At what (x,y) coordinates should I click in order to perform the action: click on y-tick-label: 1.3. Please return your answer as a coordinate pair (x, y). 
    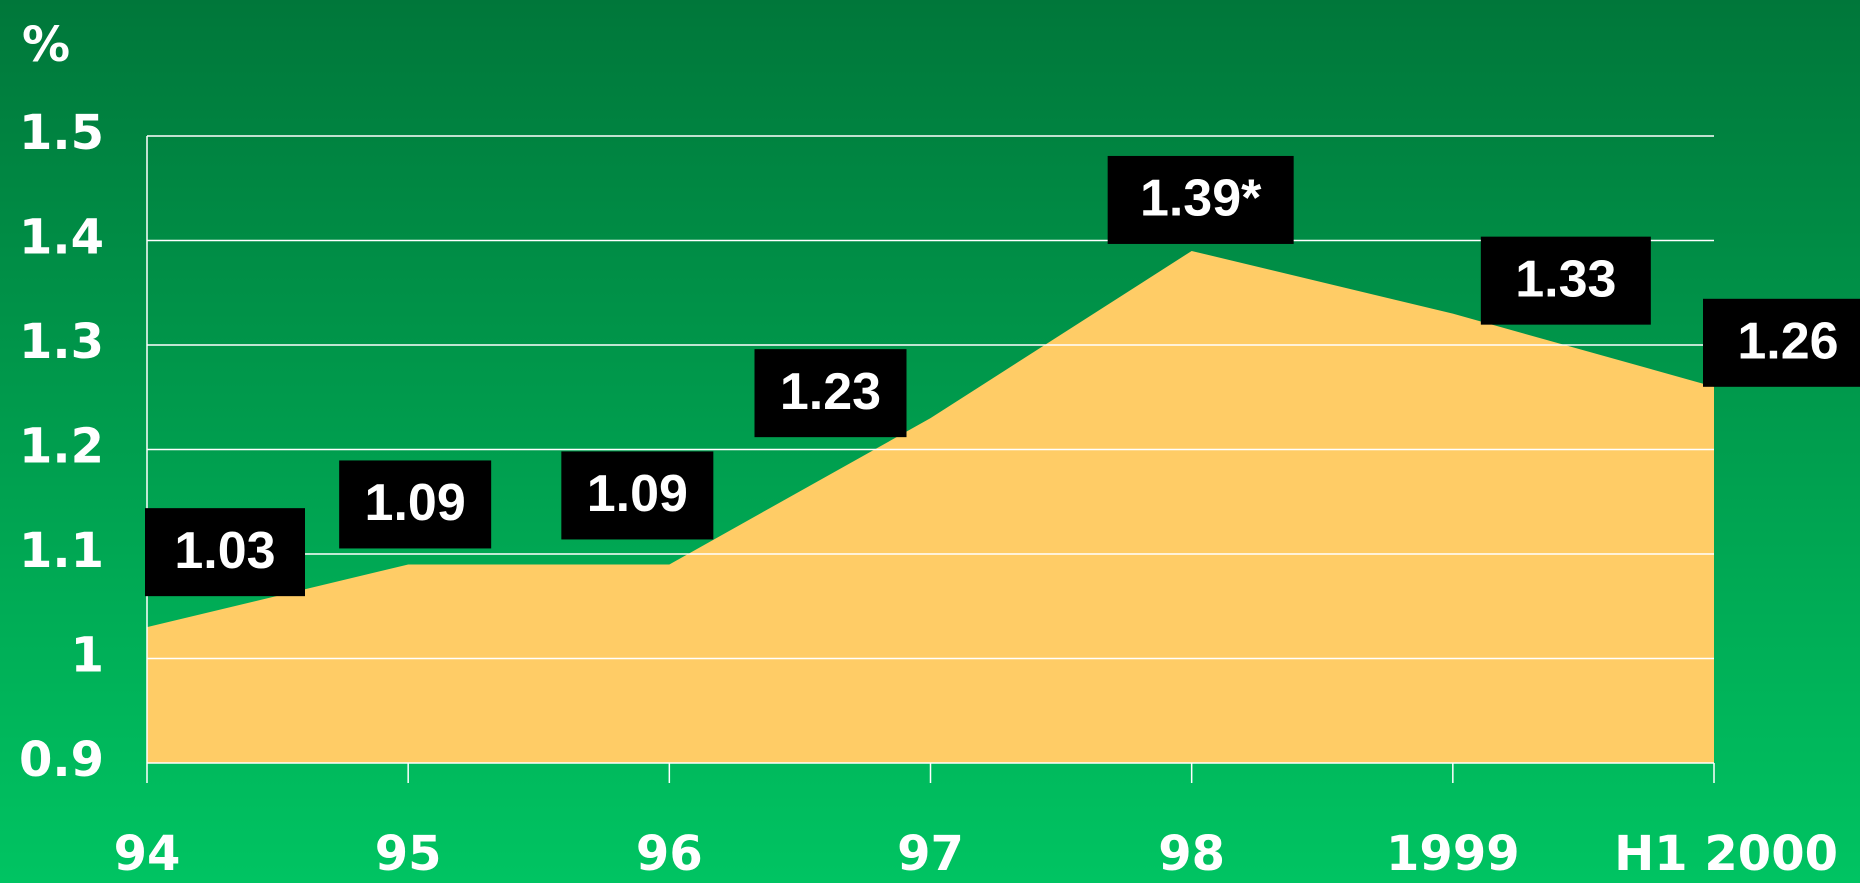
    Looking at the image, I should click on (61, 342).